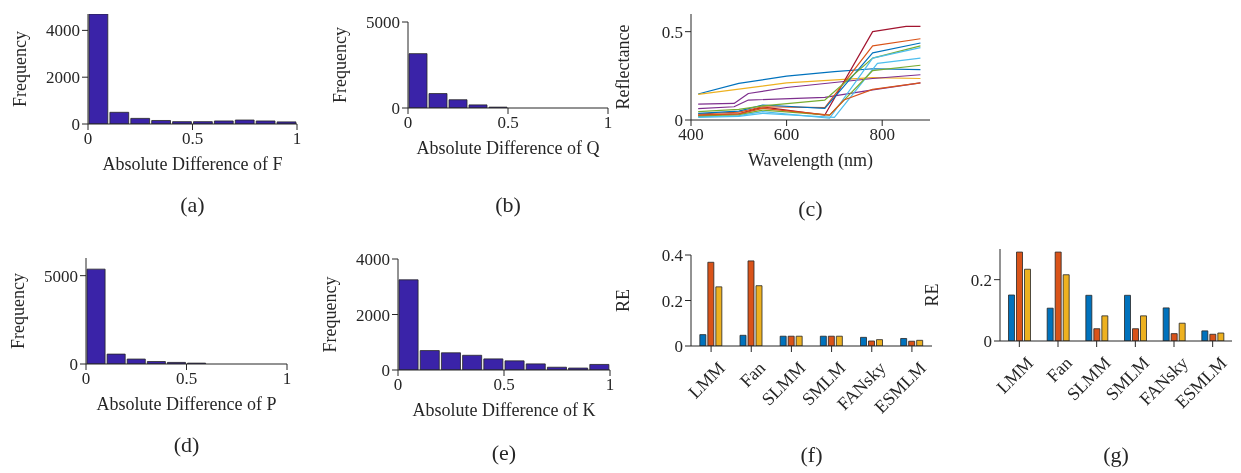 The image size is (1241, 473). Describe the element at coordinates (811, 455) in the screenshot. I see `text: (f)` at that location.